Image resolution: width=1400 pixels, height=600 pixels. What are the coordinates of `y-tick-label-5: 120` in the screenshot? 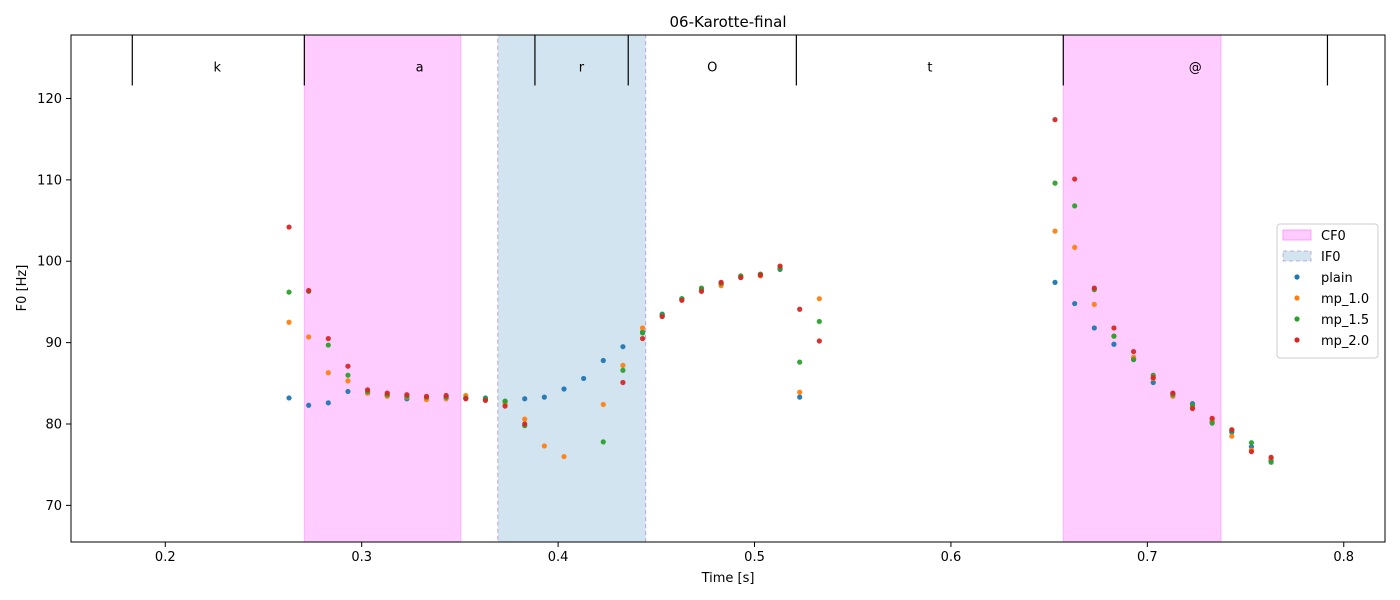 It's located at (49, 99).